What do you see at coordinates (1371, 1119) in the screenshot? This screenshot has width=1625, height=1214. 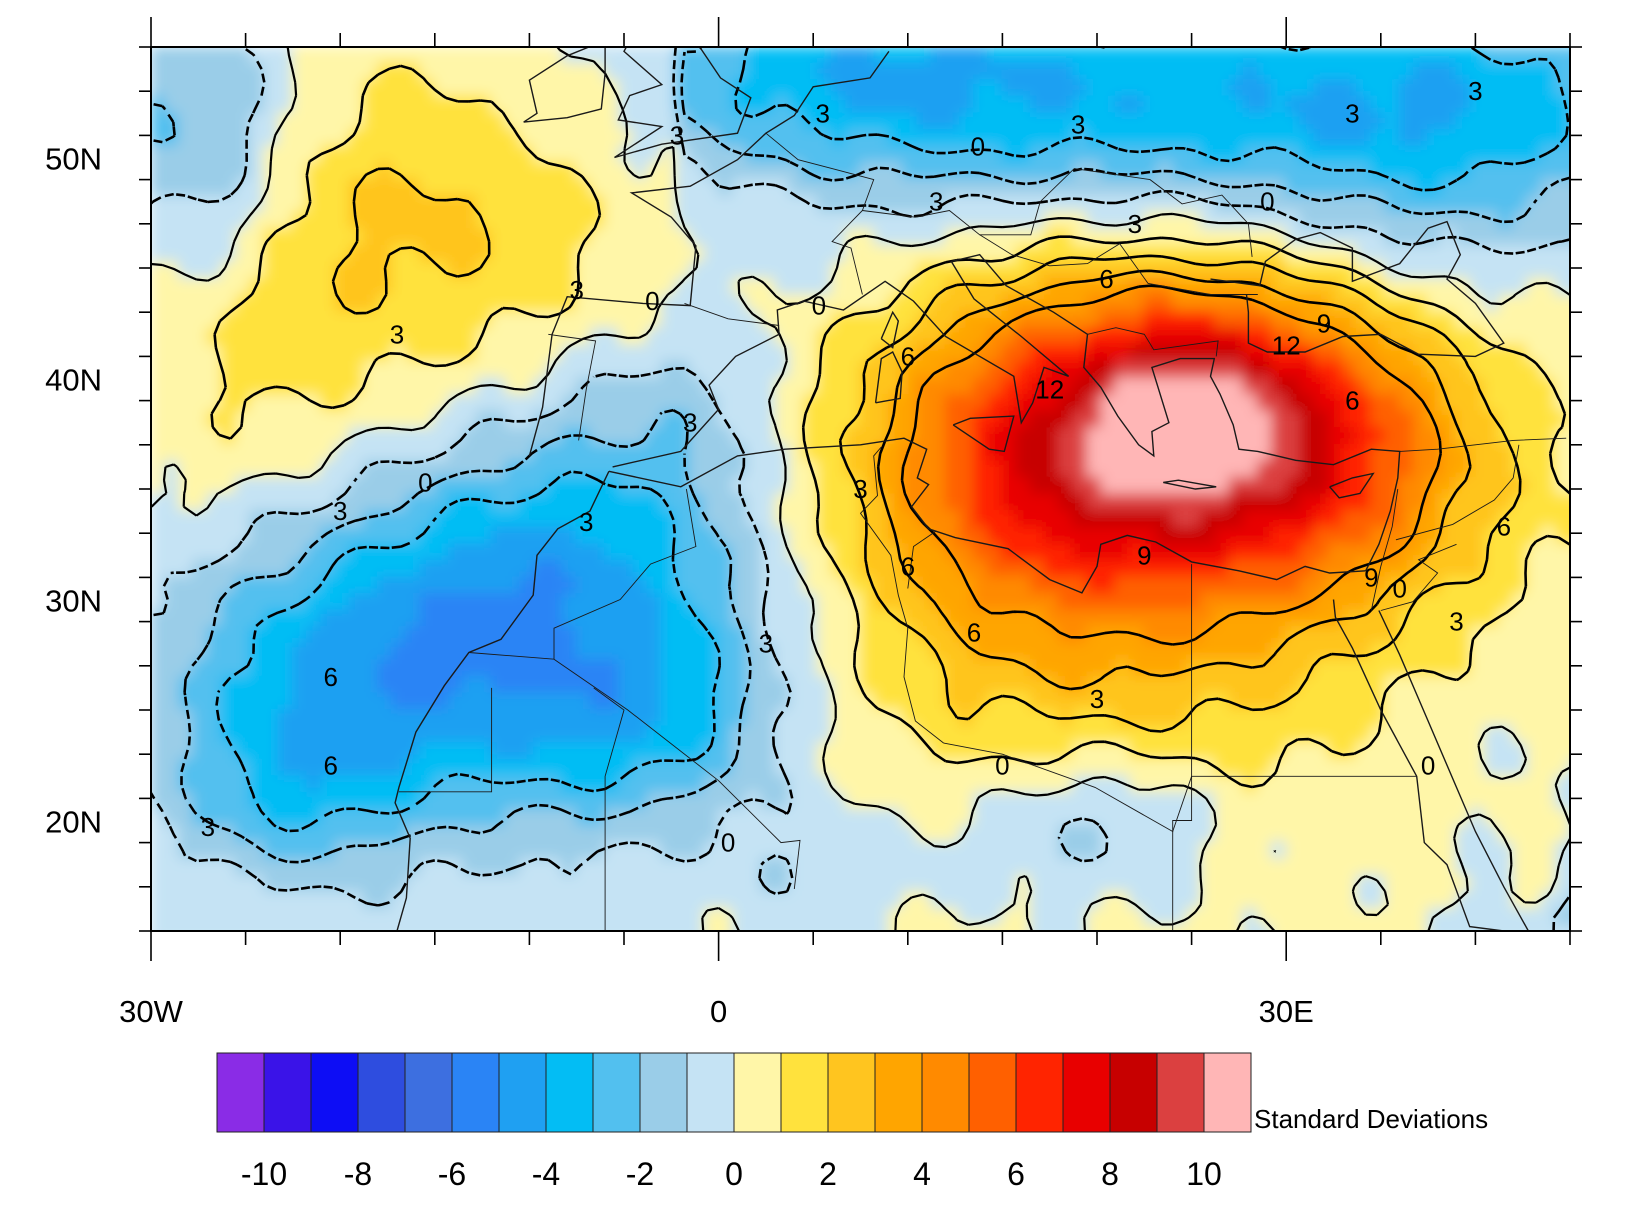 I see `colorbar-title: Standard Deviations` at bounding box center [1371, 1119].